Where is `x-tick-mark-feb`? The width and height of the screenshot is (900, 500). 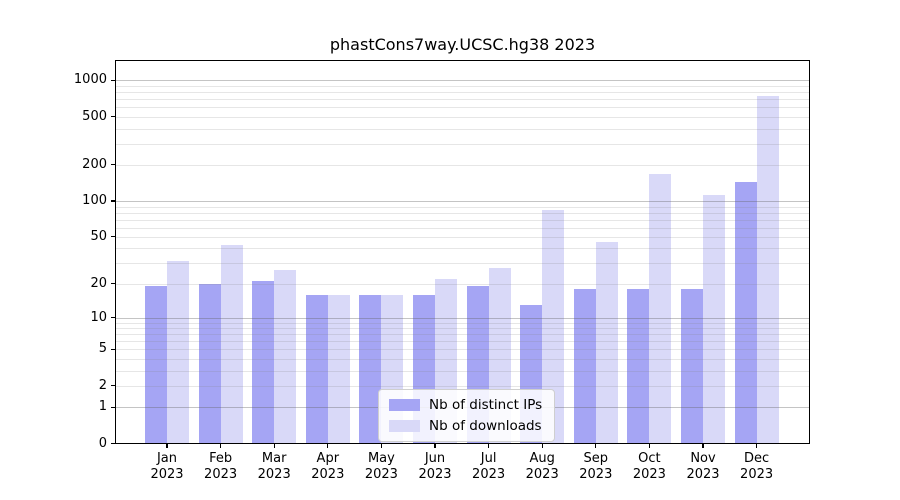
x-tick-mark-feb is located at coordinates (221, 445).